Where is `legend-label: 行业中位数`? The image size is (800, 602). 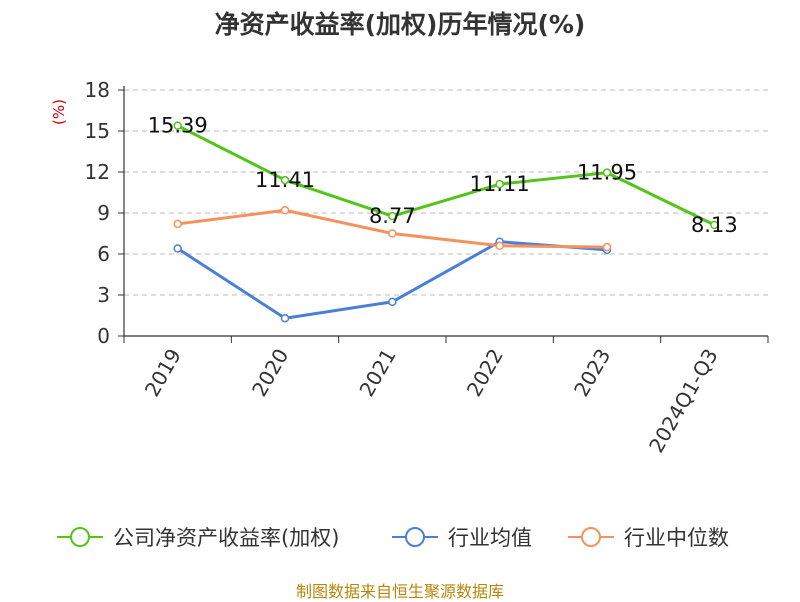 legend-label: 行业中位数 is located at coordinates (676, 538).